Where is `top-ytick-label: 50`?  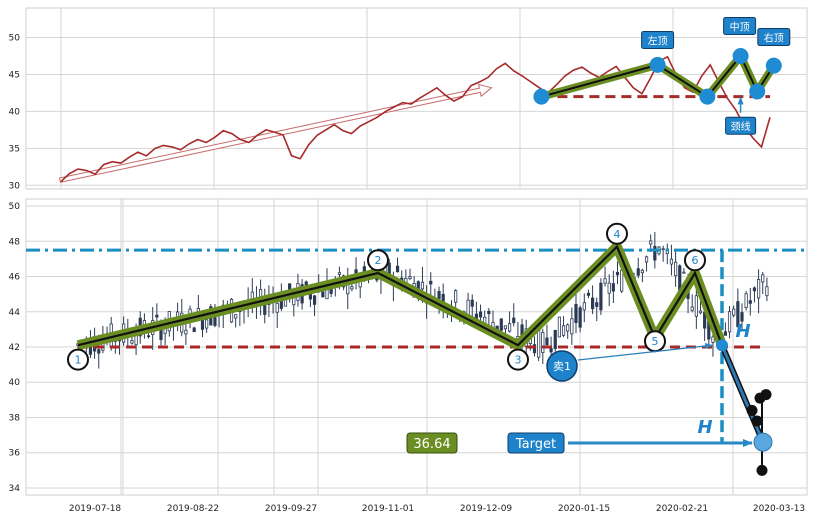 top-ytick-label: 50 is located at coordinates (15, 39).